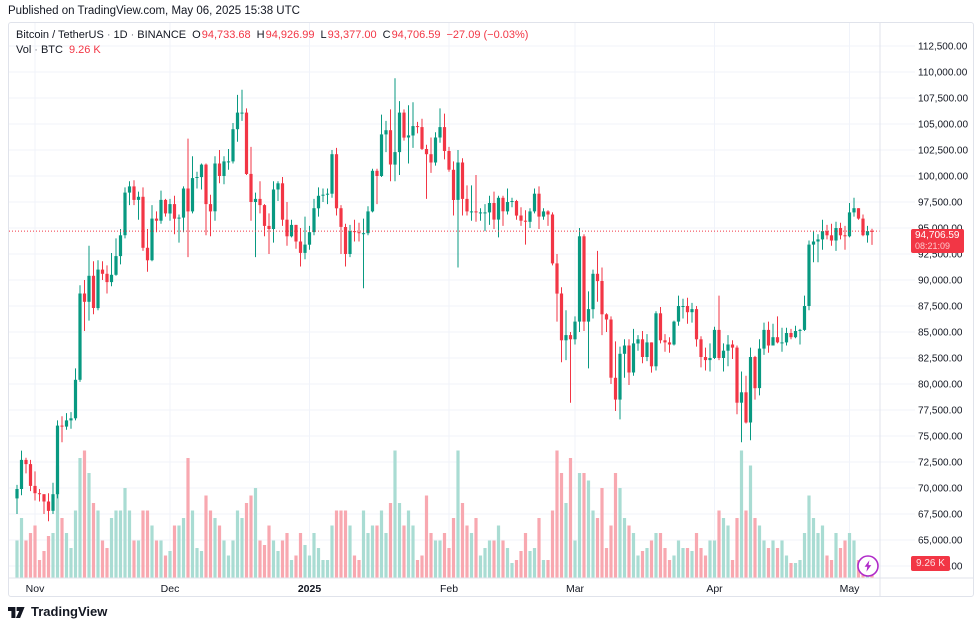  I want to click on exchange-label: BINANCE, so click(162, 35).